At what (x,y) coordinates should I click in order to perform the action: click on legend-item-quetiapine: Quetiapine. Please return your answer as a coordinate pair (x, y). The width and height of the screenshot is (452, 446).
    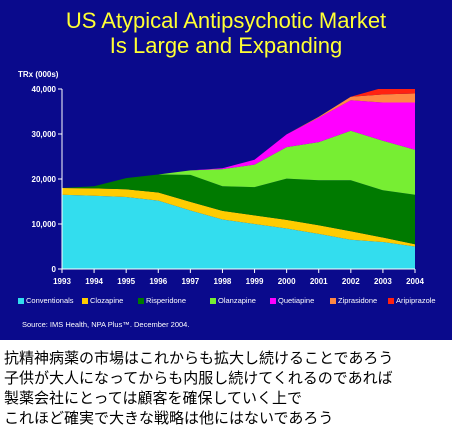
    Looking at the image, I should click on (292, 300).